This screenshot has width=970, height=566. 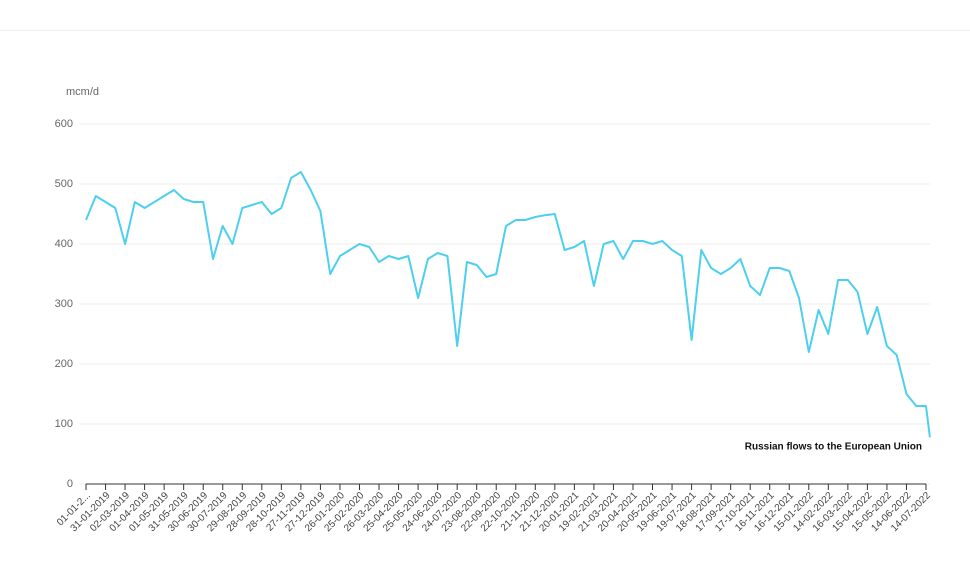 I want to click on y-tick-label: 600, so click(x=64, y=124).